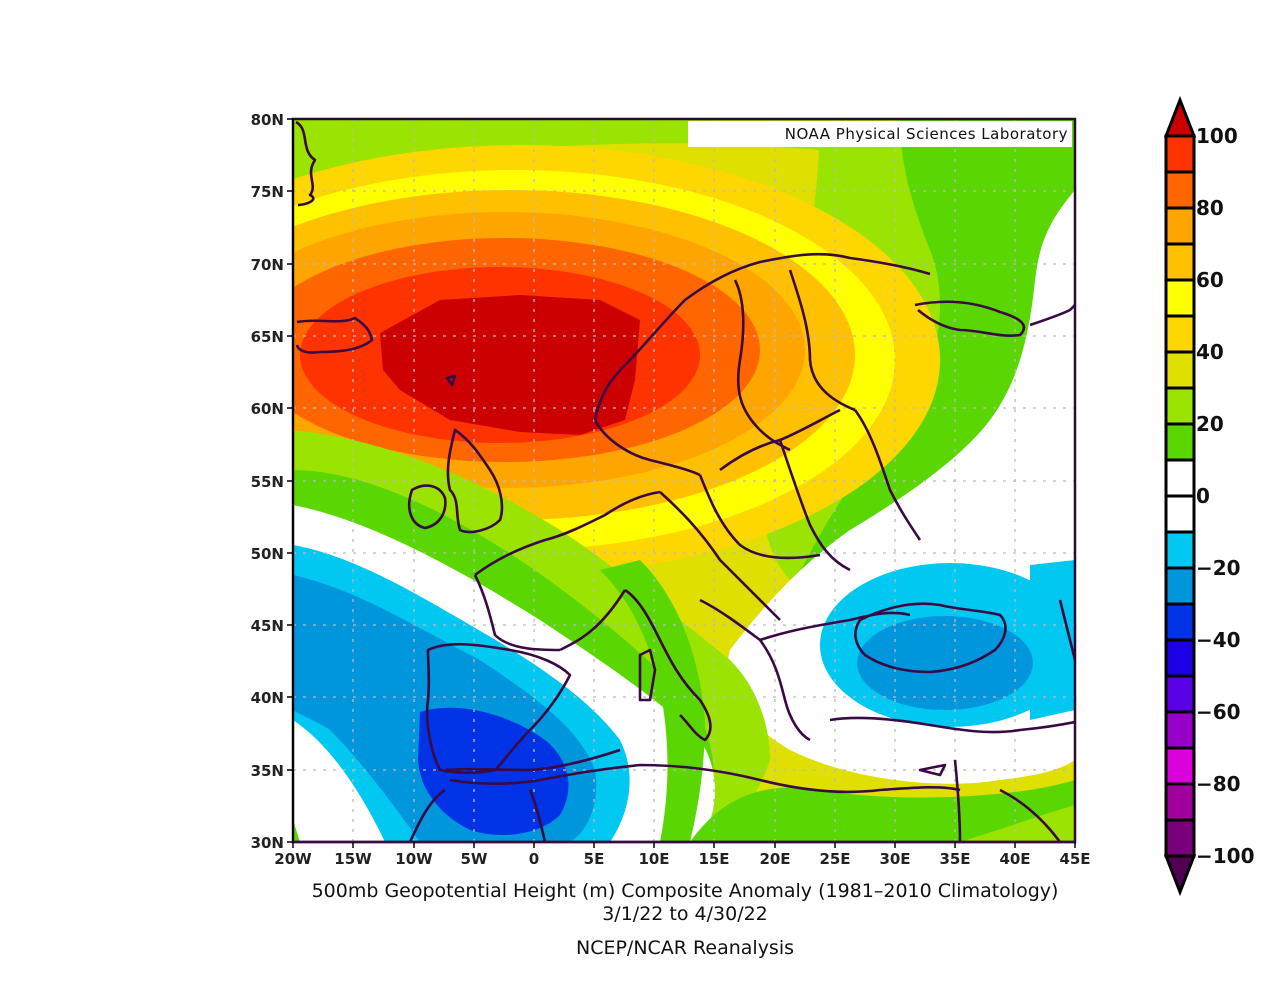 The image size is (1280, 991). I want to click on contour-20-north-strip, so click(496, 142).